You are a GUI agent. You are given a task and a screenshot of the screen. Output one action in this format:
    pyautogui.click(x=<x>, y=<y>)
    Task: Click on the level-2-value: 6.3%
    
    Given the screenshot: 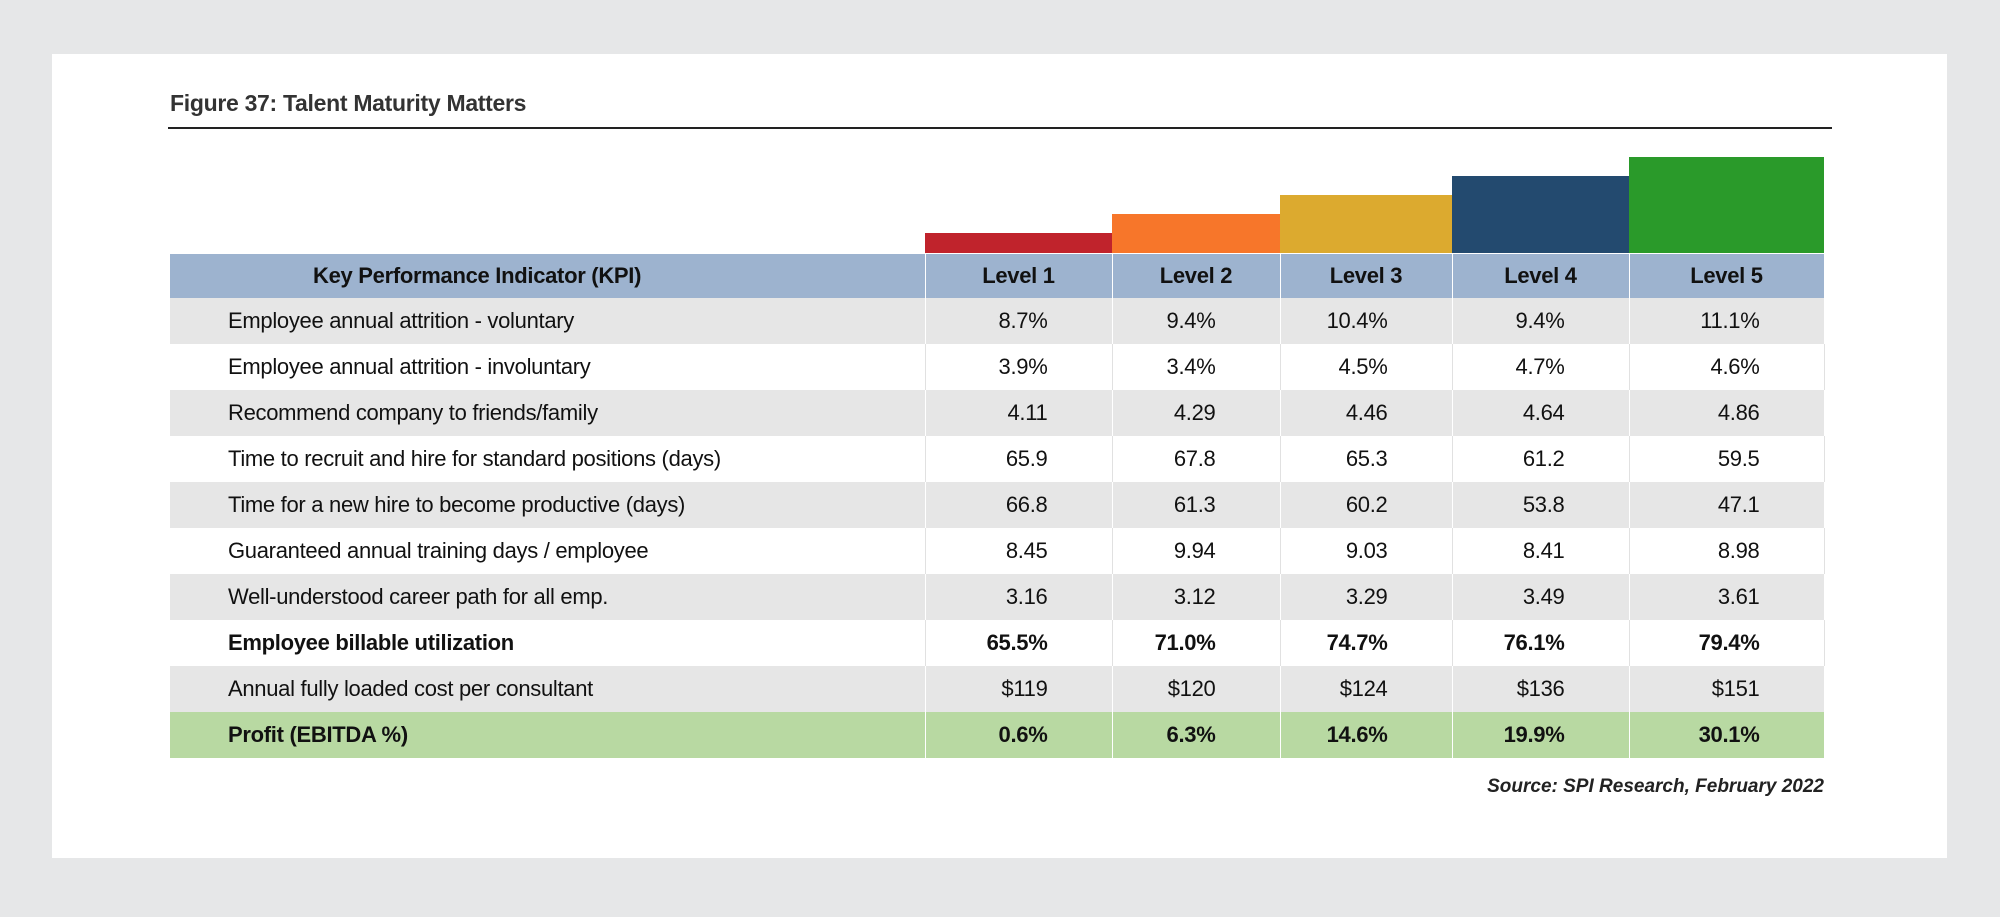 What is the action you would take?
    pyautogui.click(x=1196, y=735)
    